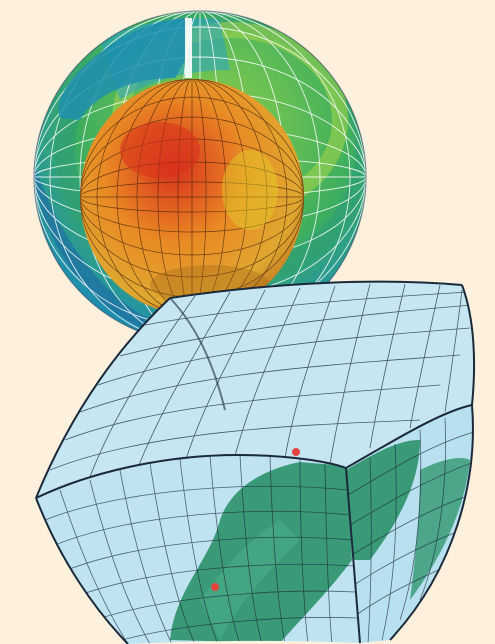 Image resolution: width=495 pixels, height=644 pixels. What do you see at coordinates (121, 69) in the screenshot?
I see `globe-cutaway-face` at bounding box center [121, 69].